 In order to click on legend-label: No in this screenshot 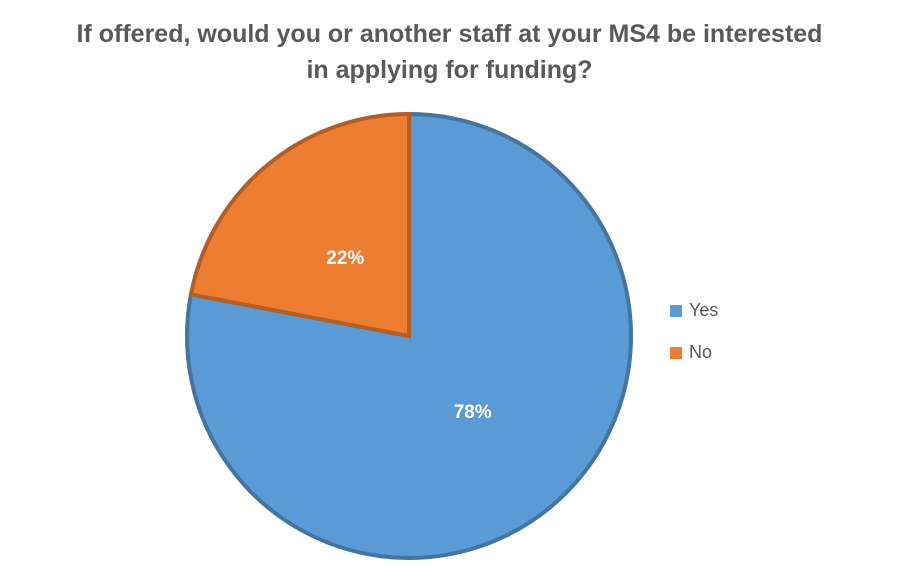, I will do `click(700, 352)`.